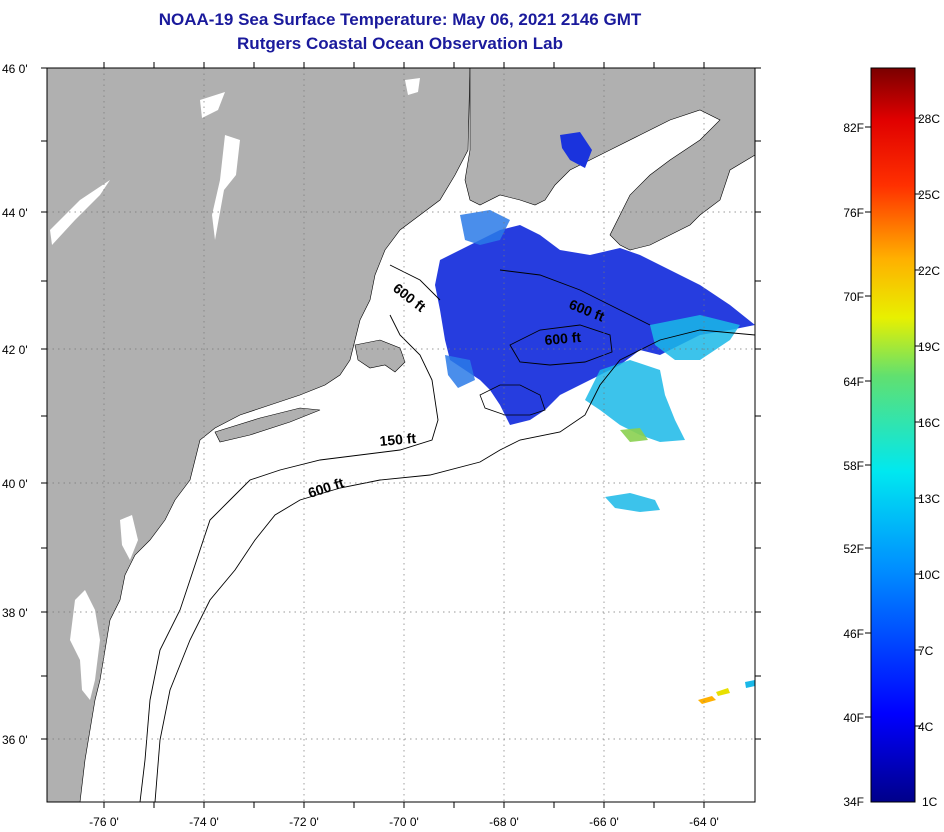  I want to click on colorbar-f-label: 82F, so click(853, 128).